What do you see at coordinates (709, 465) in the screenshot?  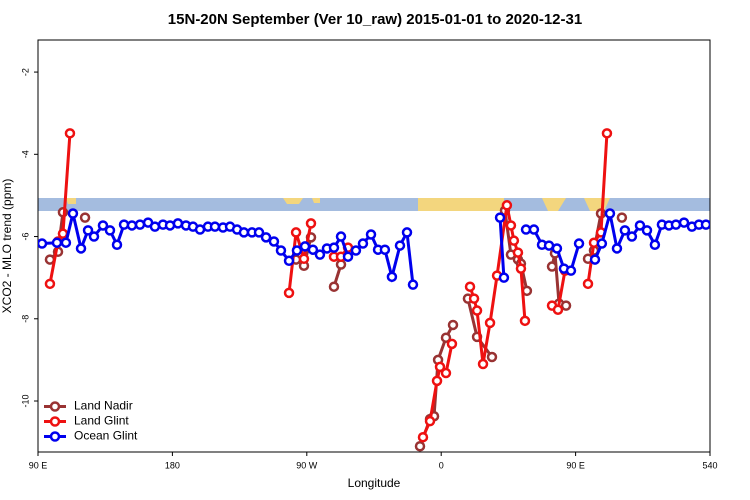 I see `x-tick-label: 540` at bounding box center [709, 465].